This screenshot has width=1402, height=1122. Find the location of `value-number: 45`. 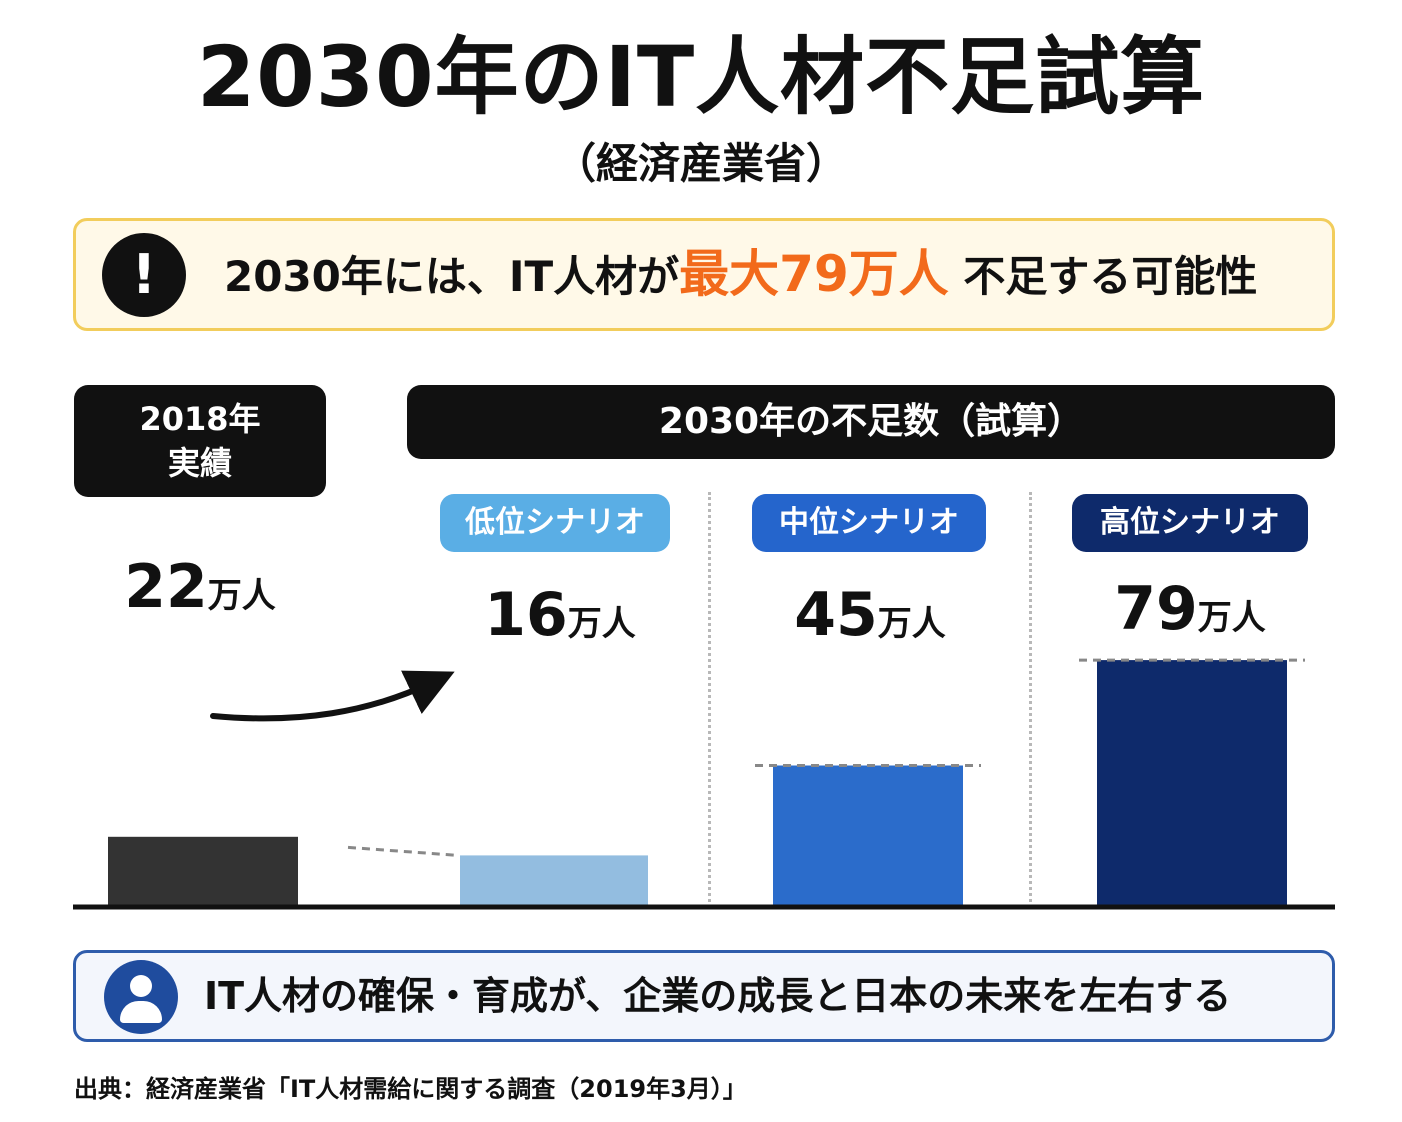

value-number: 45 is located at coordinates (836, 615).